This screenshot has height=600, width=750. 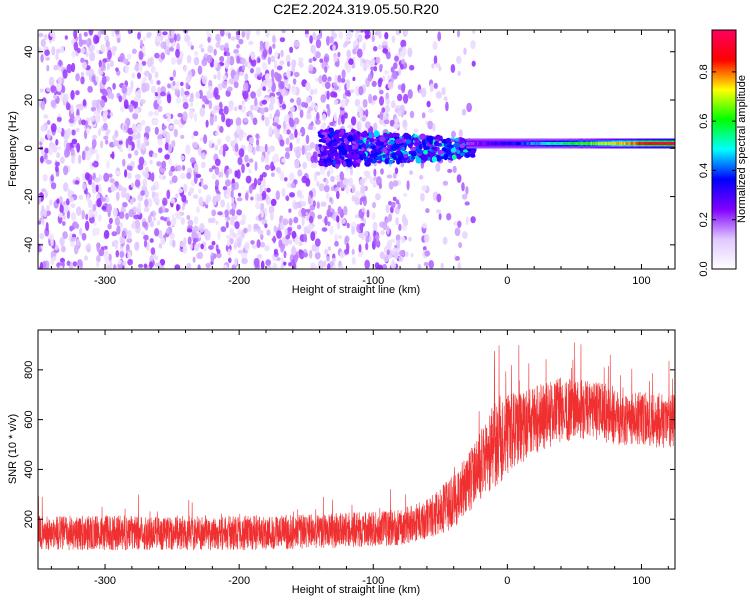 I want to click on y-tick-label: 0, so click(x=29, y=148).